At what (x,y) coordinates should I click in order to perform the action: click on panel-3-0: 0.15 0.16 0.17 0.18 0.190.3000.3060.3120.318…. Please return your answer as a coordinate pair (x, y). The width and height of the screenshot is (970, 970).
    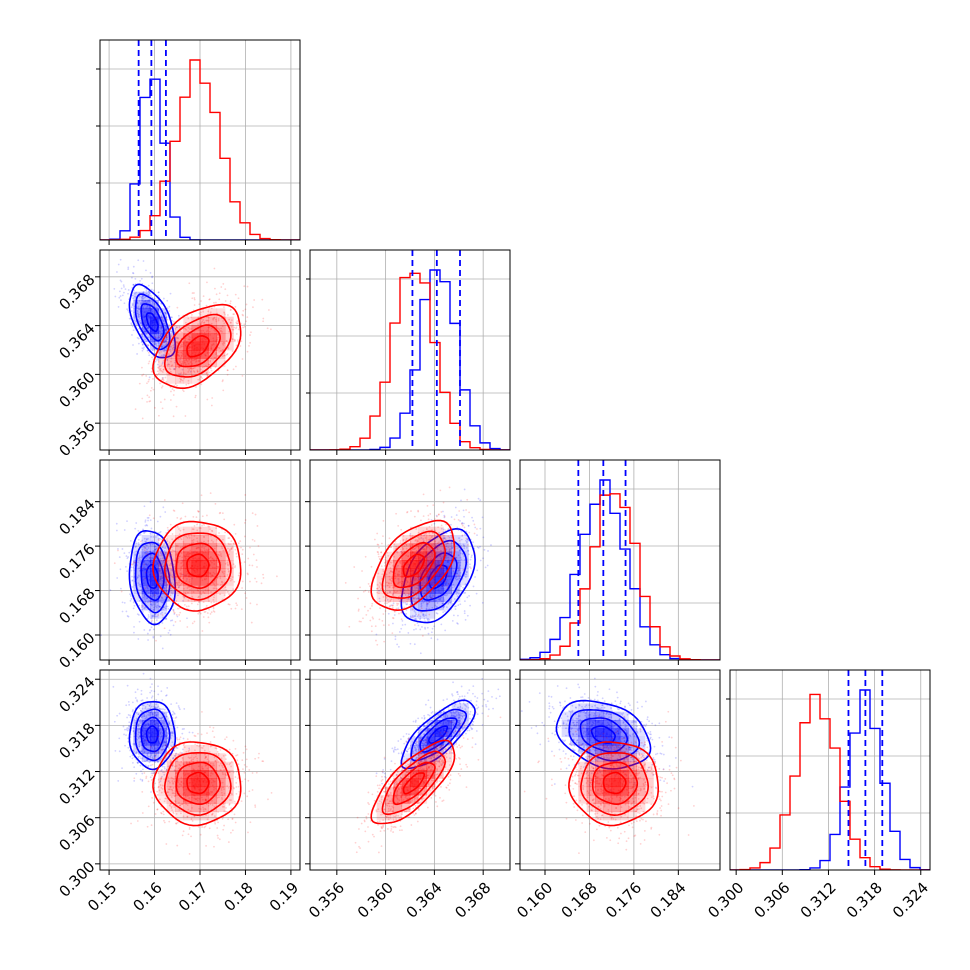
    Looking at the image, I should click on (178, 792).